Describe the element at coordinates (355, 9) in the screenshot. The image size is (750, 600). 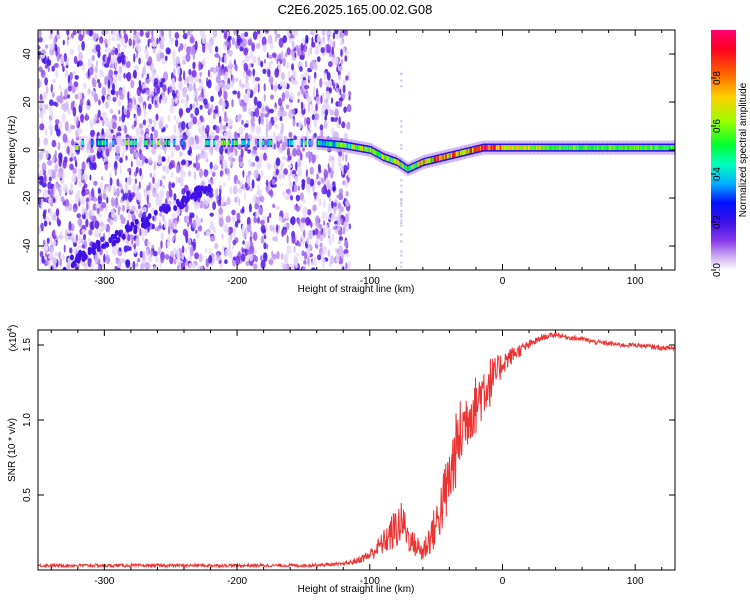
I see `chart-title: C2E6.2025.165.00.02.G08` at that location.